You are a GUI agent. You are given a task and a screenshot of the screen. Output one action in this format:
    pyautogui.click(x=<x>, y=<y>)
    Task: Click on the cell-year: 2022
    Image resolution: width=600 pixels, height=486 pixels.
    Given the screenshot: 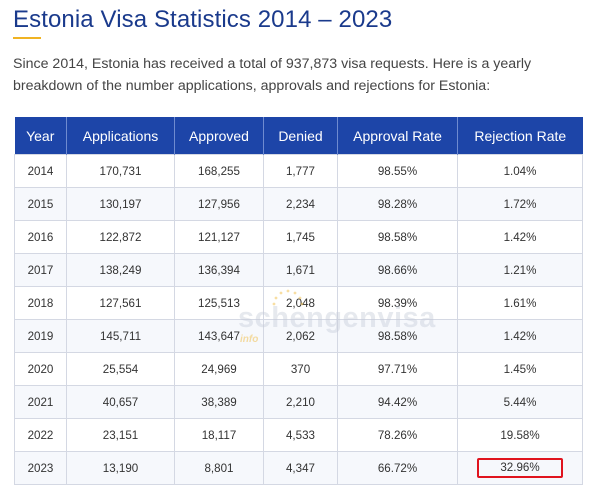 What is the action you would take?
    pyautogui.click(x=40, y=435)
    